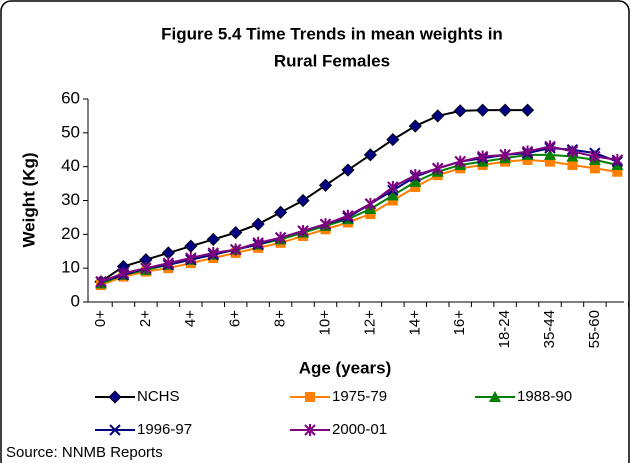  Describe the element at coordinates (164, 429) in the screenshot. I see `legend-label: 1996-97` at that location.